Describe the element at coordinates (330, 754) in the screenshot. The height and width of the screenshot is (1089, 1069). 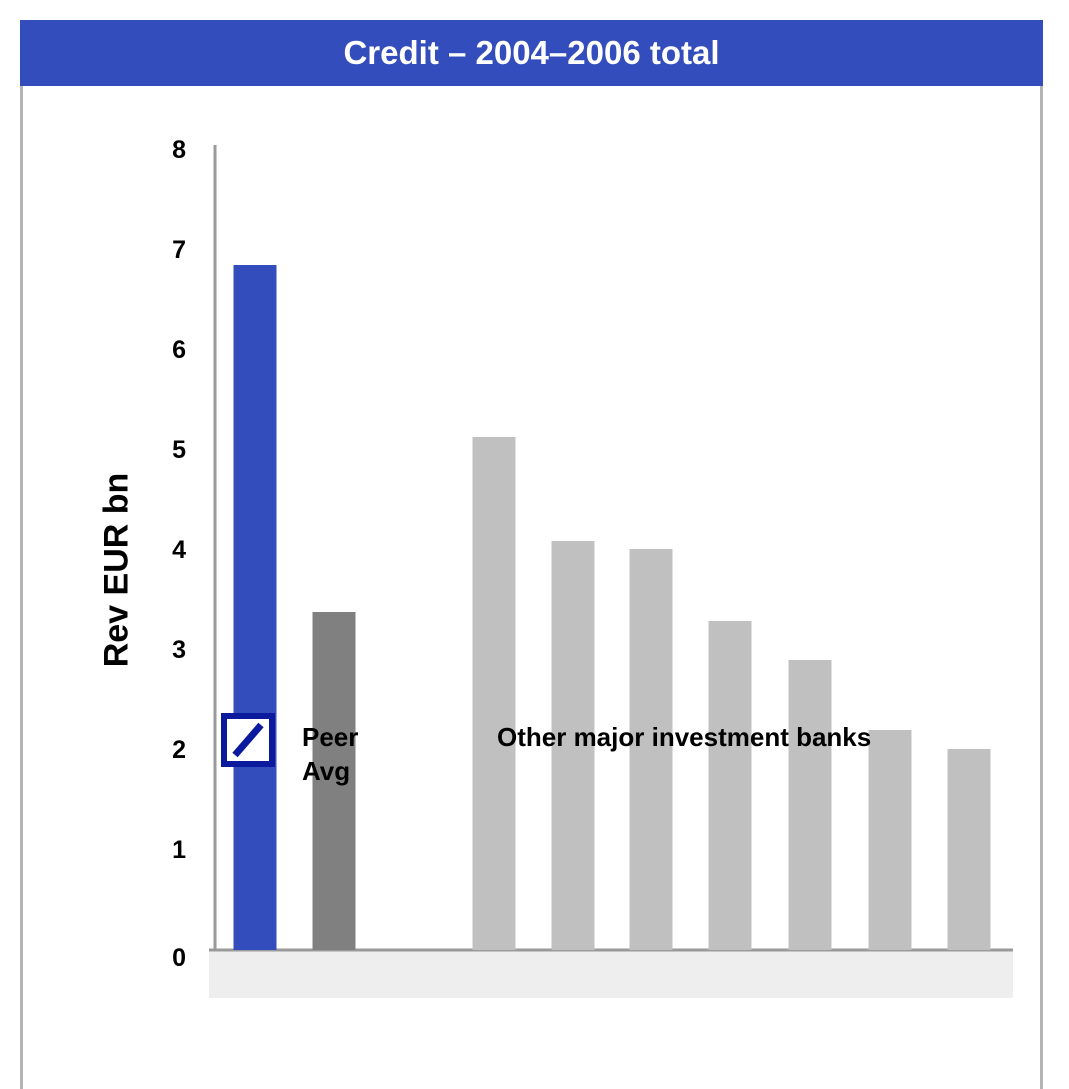
I see `peer-avg-label: Peer Avg` at that location.